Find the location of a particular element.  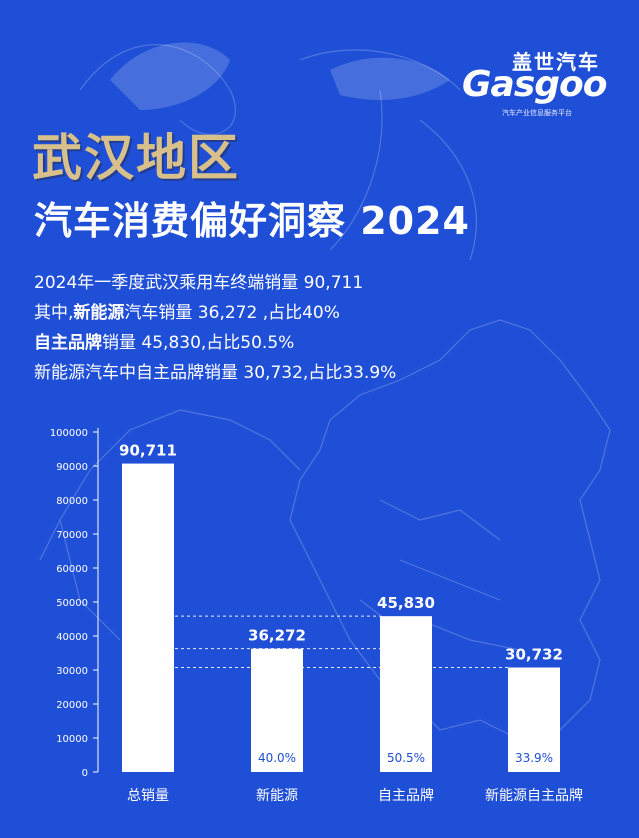

stat-prefix: 其中, is located at coordinates (54, 313).